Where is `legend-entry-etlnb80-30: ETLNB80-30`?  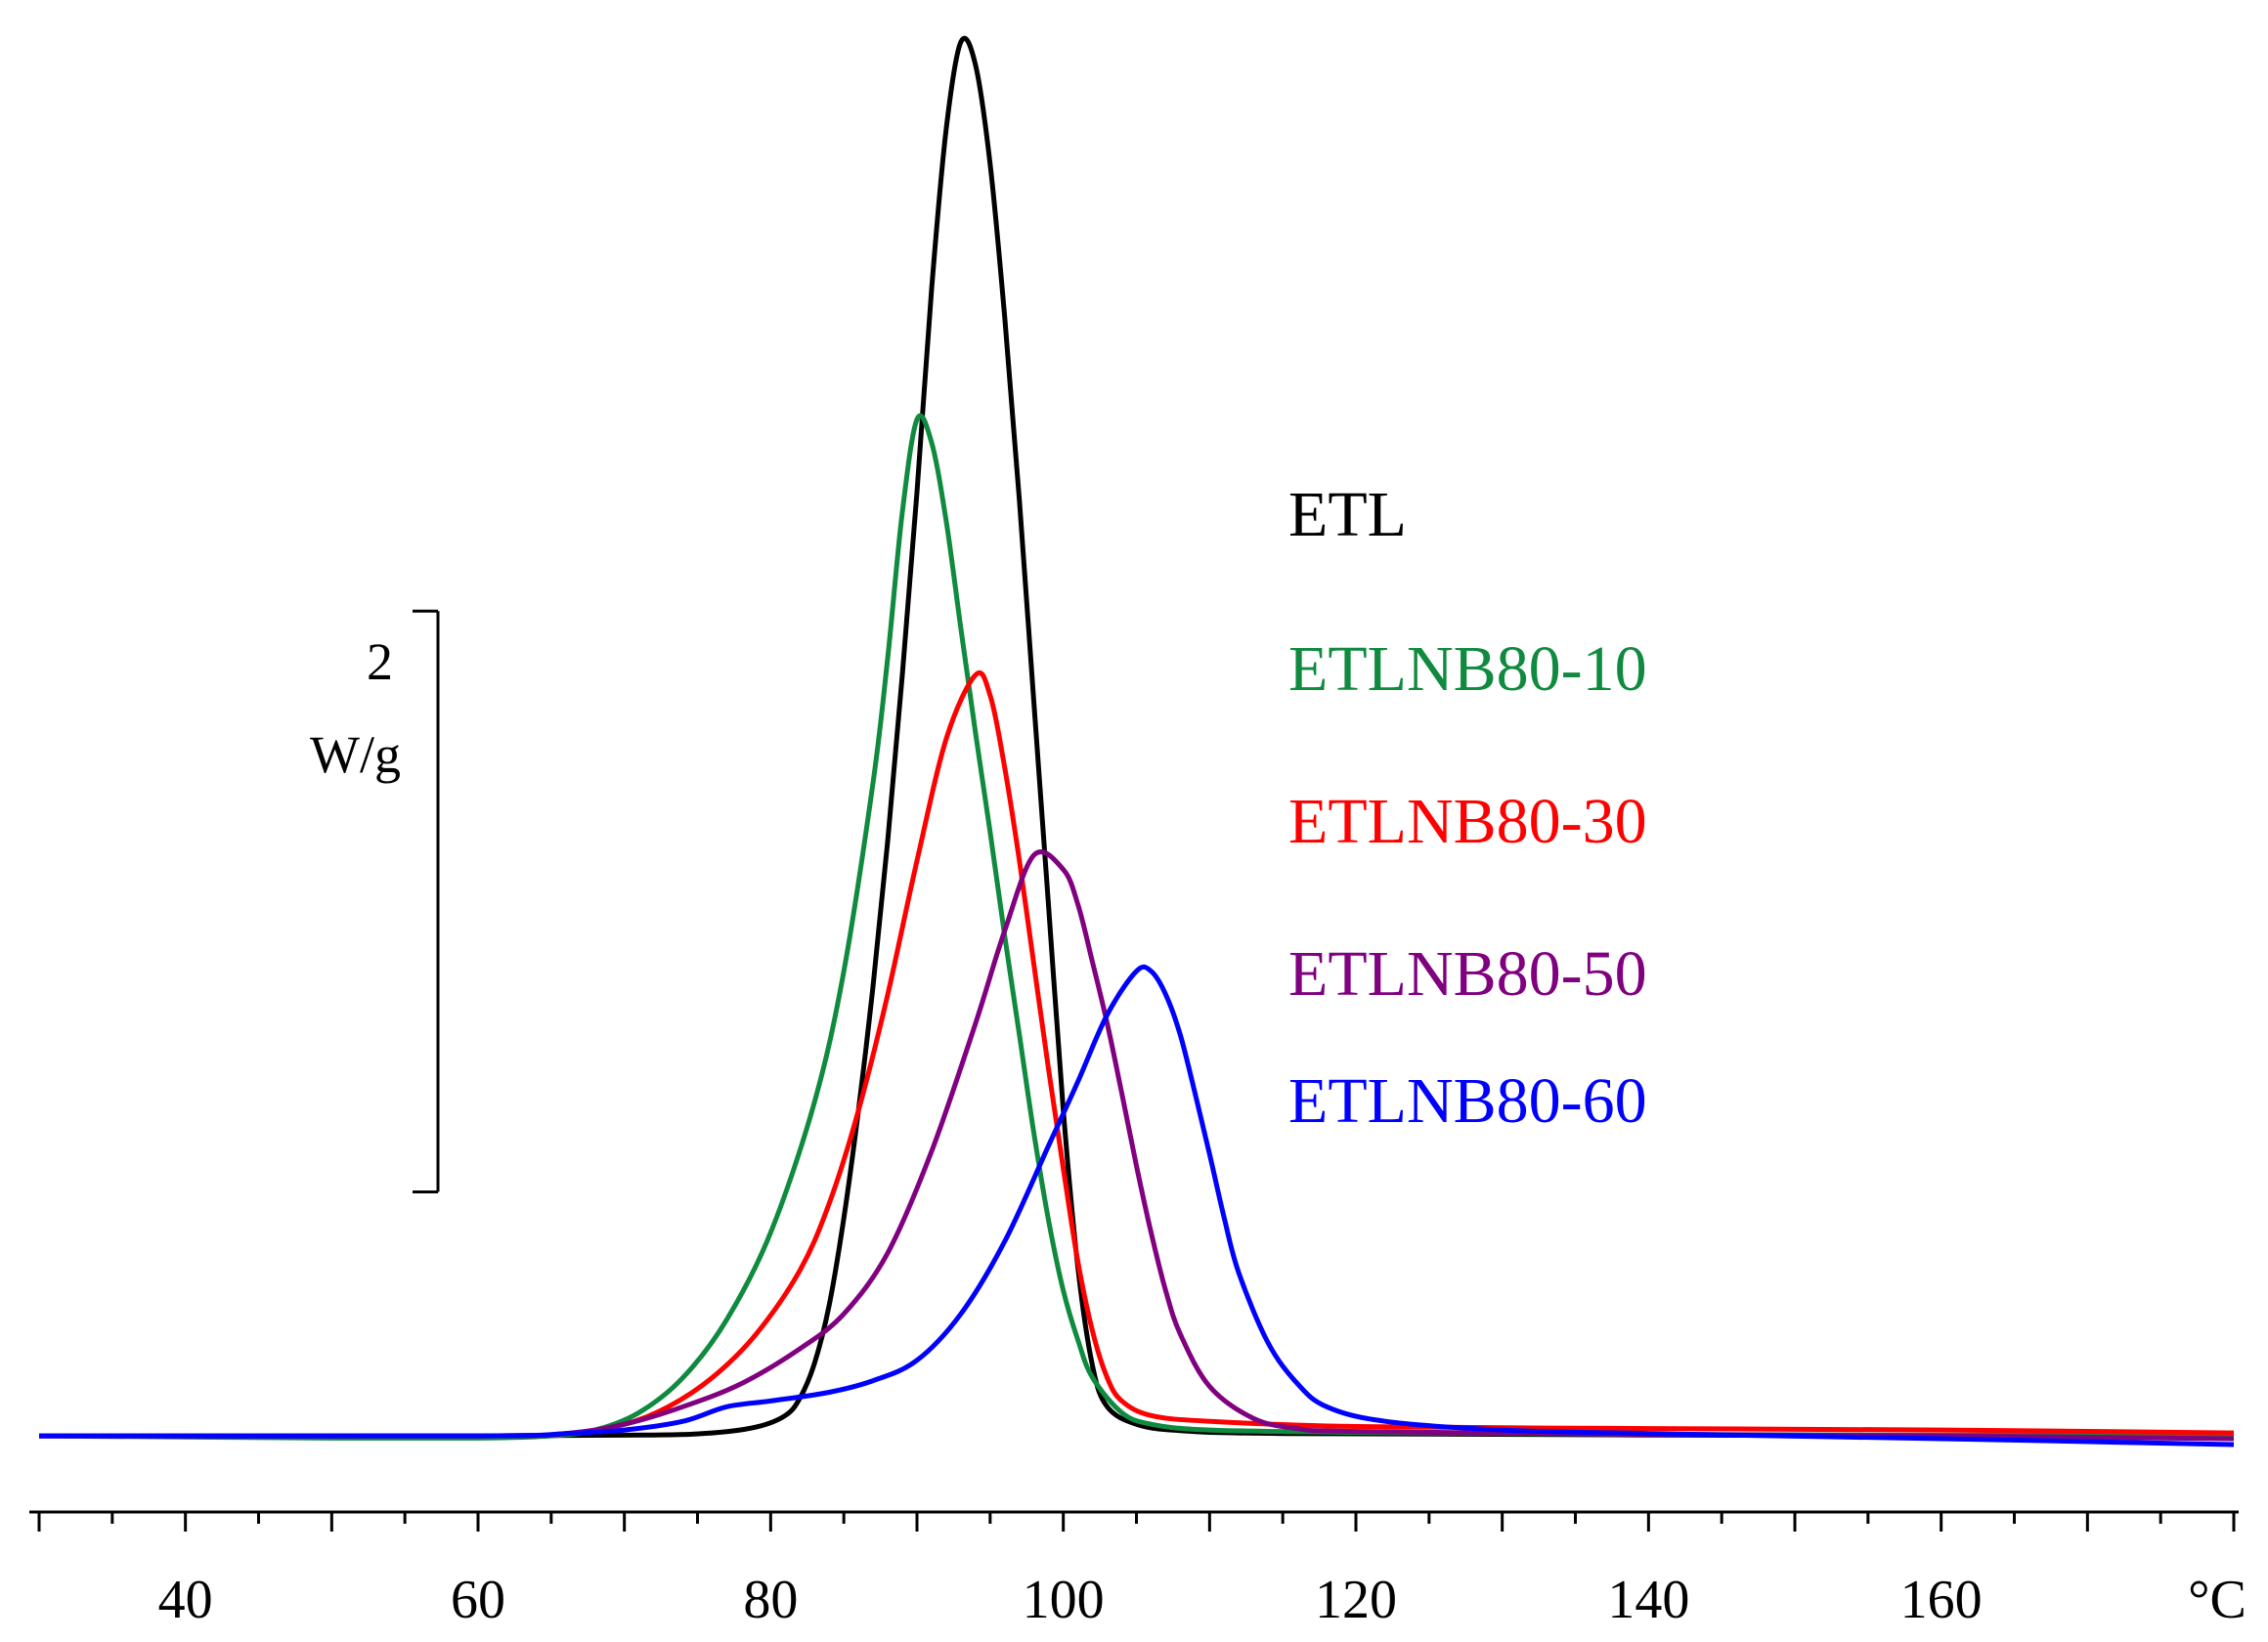 legend-entry-etlnb80-30: ETLNB80-30 is located at coordinates (1467, 821).